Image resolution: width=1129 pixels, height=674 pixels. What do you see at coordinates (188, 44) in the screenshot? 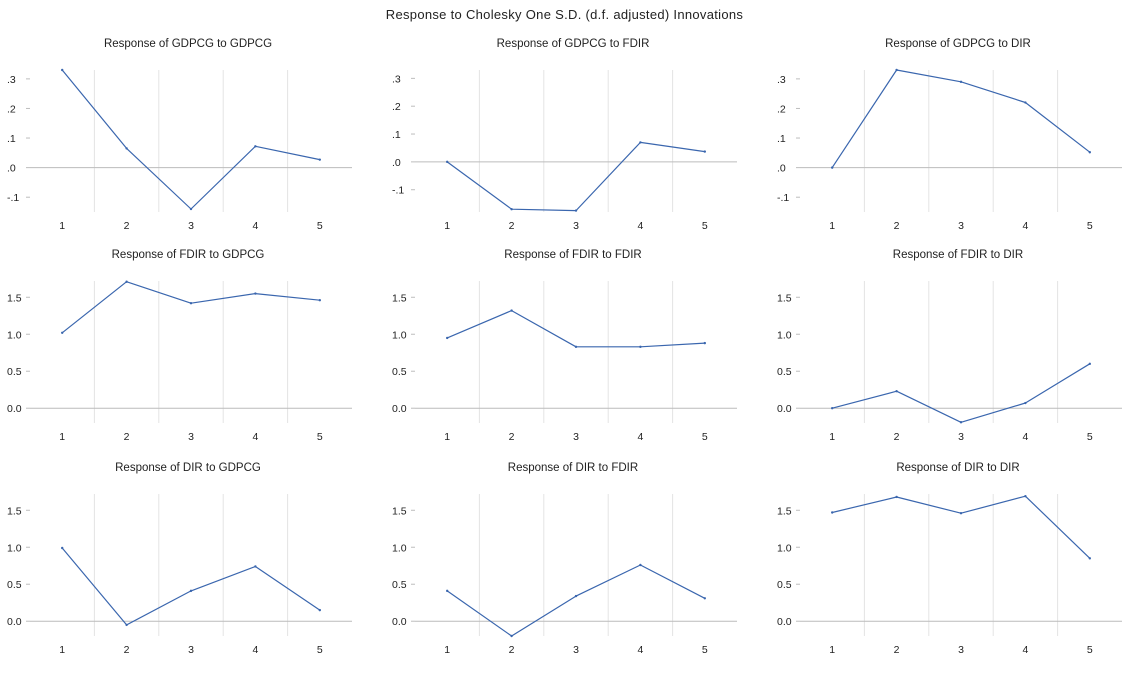
I see `panel-title: Response of GDPCG to GDPCG` at bounding box center [188, 44].